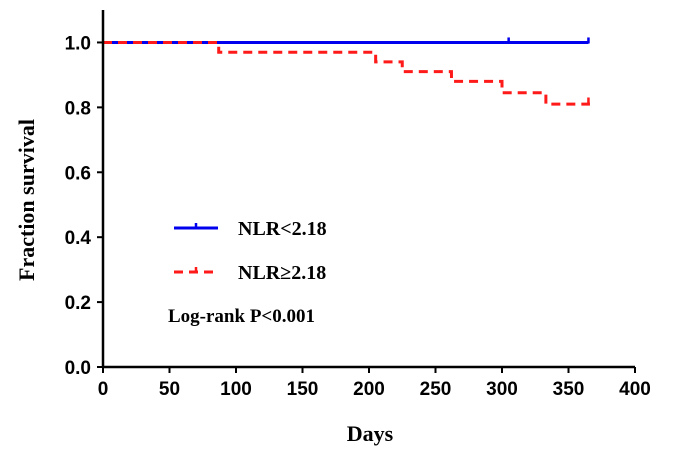  I want to click on y-tick-label: 0.6, so click(78, 173).